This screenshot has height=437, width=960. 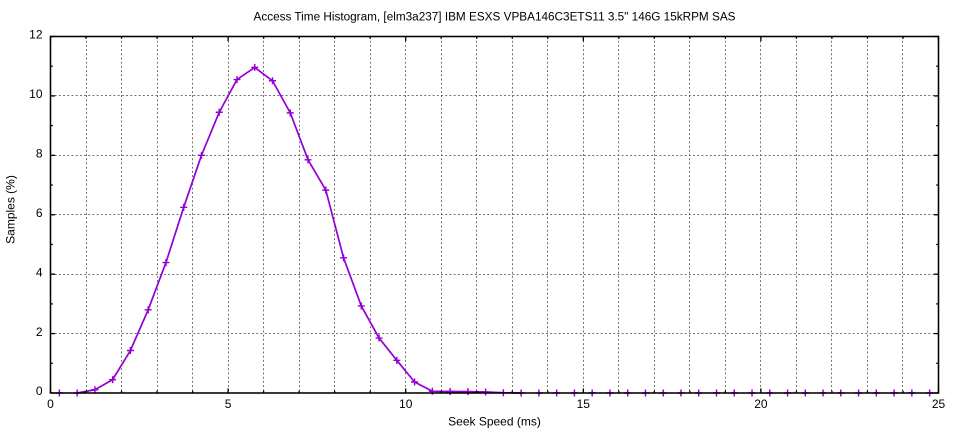 What do you see at coordinates (36, 35) in the screenshot?
I see `svg-text: 12` at bounding box center [36, 35].